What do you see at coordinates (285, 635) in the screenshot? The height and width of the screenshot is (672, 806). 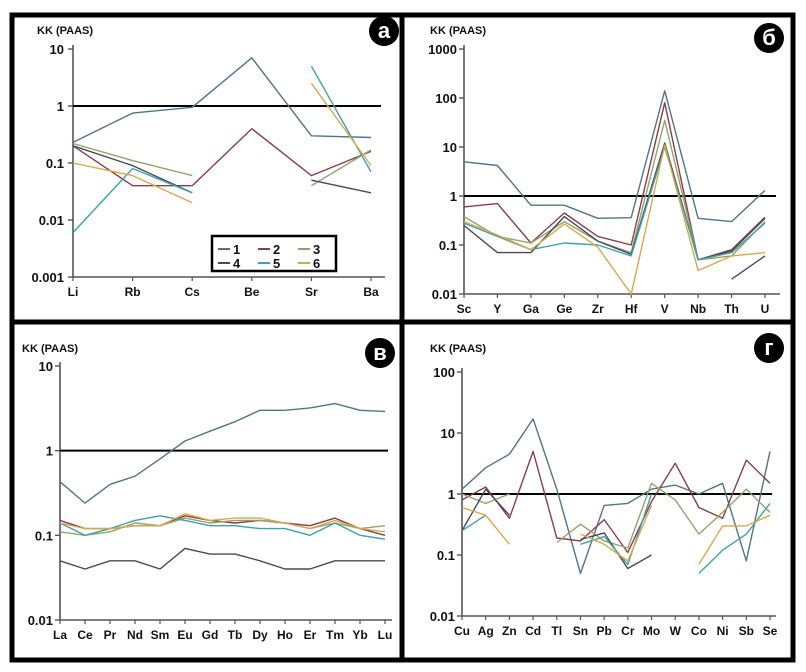 I see `x-tick-label: Ho` at bounding box center [285, 635].